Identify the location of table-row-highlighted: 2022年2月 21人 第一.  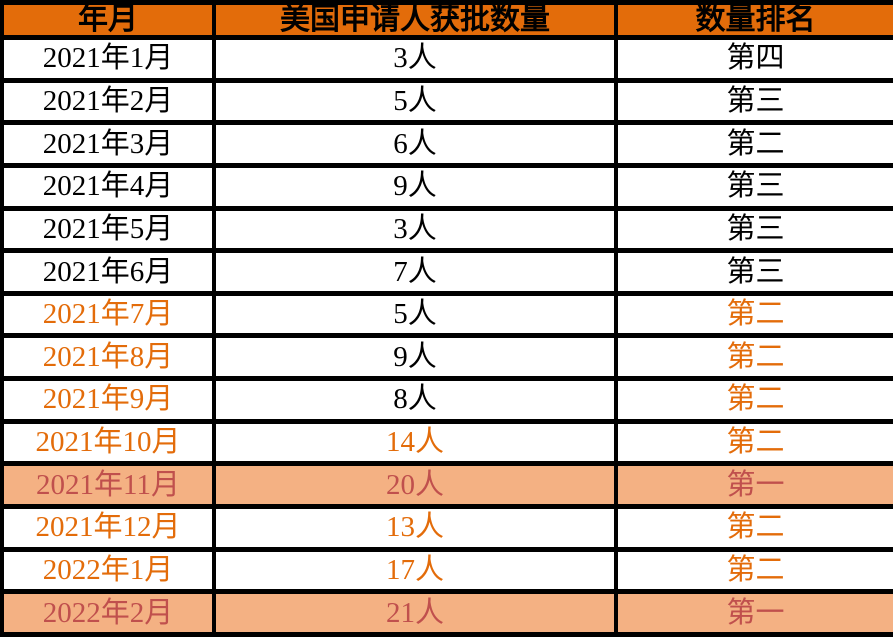
(446, 613).